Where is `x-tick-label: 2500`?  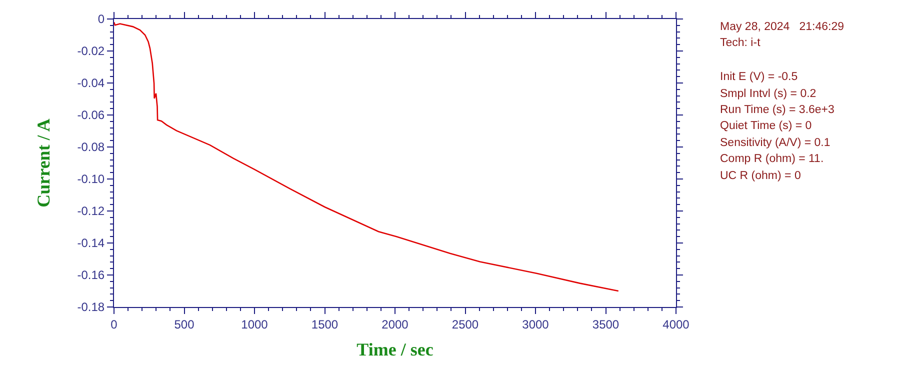
x-tick-label: 2500 is located at coordinates (465, 324).